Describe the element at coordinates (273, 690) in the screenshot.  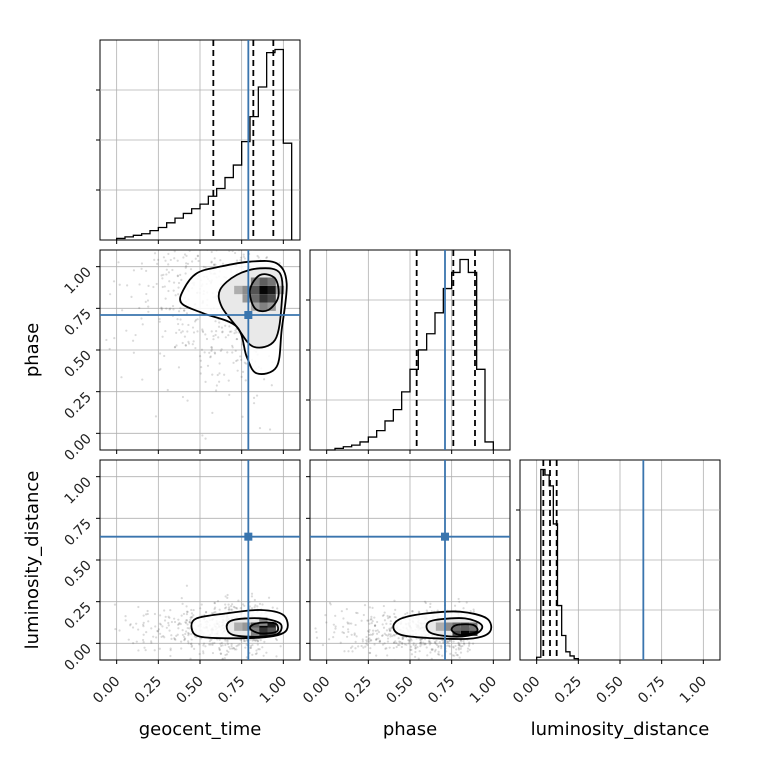
I see `geocent-time-luminosity-distance-xtick-label-4: 1.00` at that location.